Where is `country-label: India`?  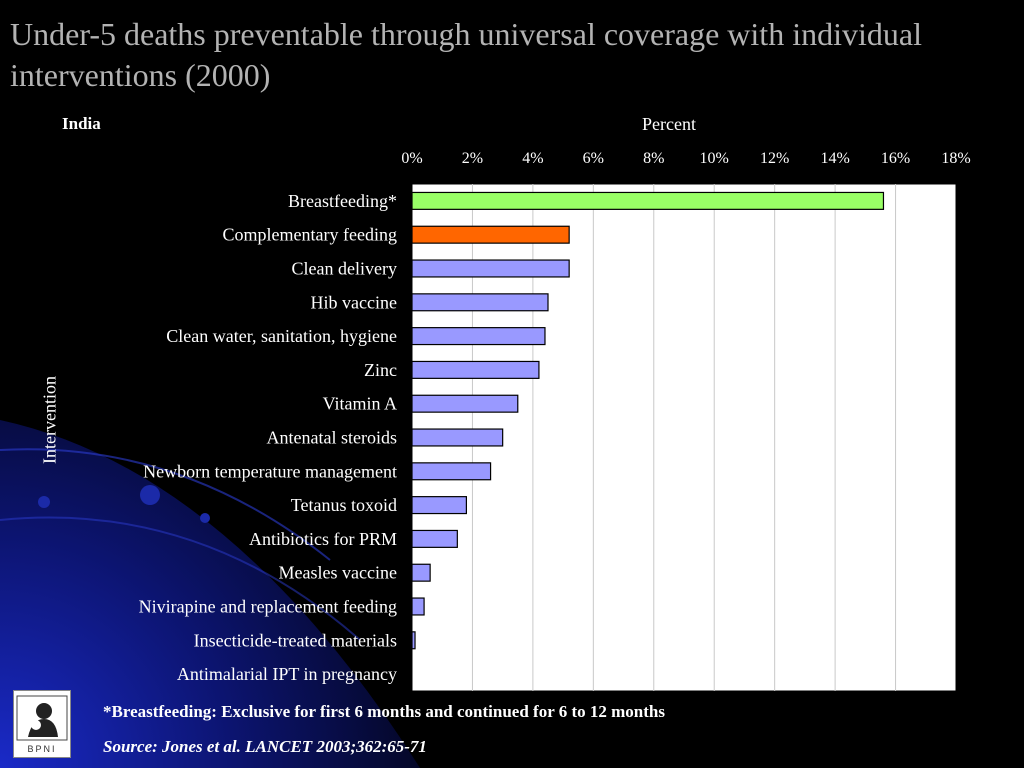
country-label: India is located at coordinates (81, 123).